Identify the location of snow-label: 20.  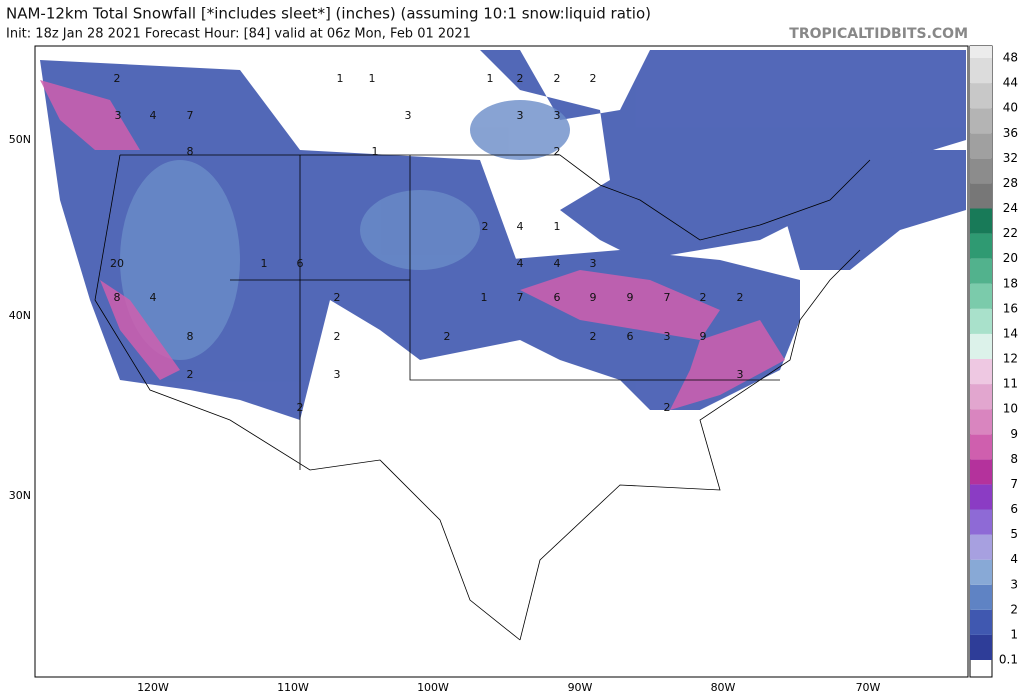
(117, 263).